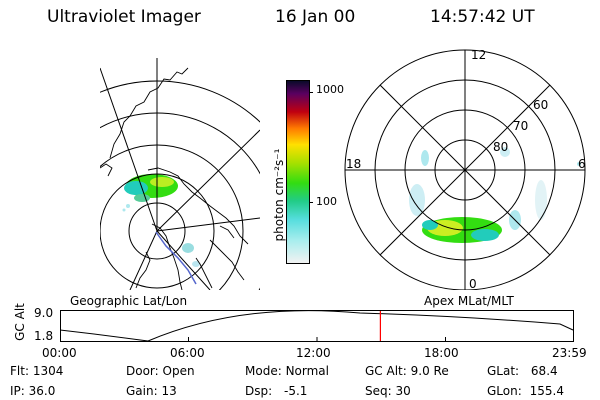 The width and height of the screenshot is (600, 400). Describe the element at coordinates (482, 17) in the screenshot. I see `time-label: 14:57:42 UT` at that location.